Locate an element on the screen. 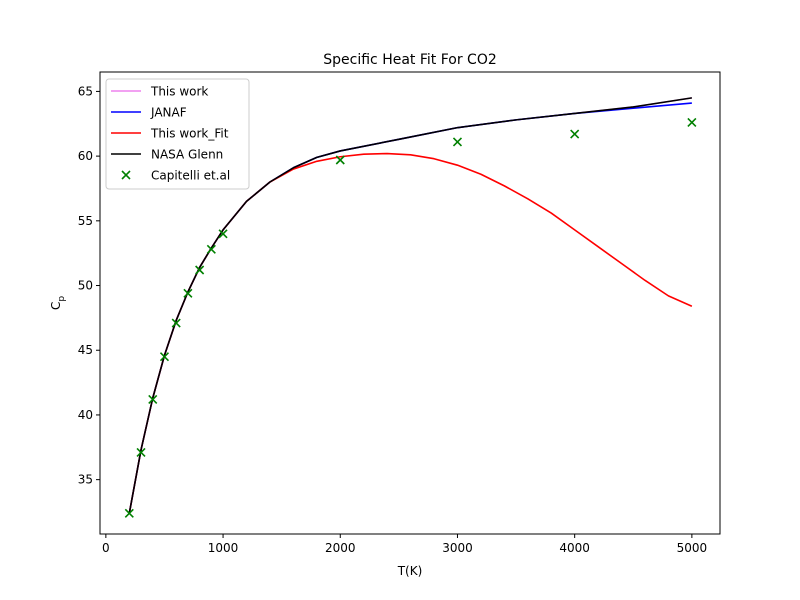 The height and width of the screenshot is (600, 800). x-tick-label: 2000 is located at coordinates (340, 548).